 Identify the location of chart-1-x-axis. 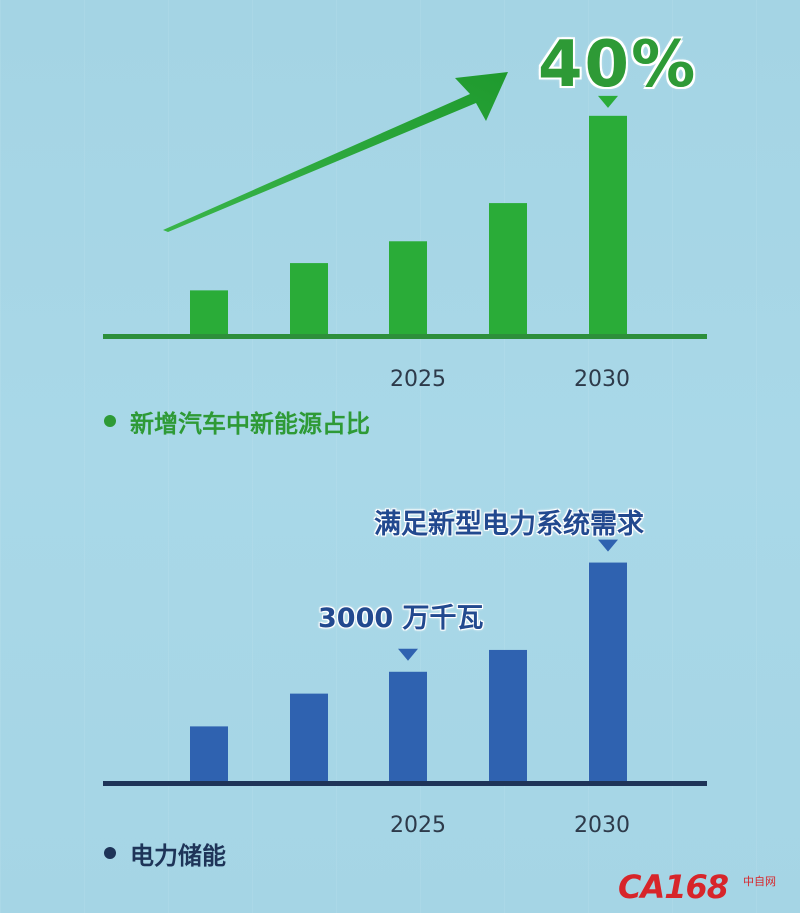
(405, 336).